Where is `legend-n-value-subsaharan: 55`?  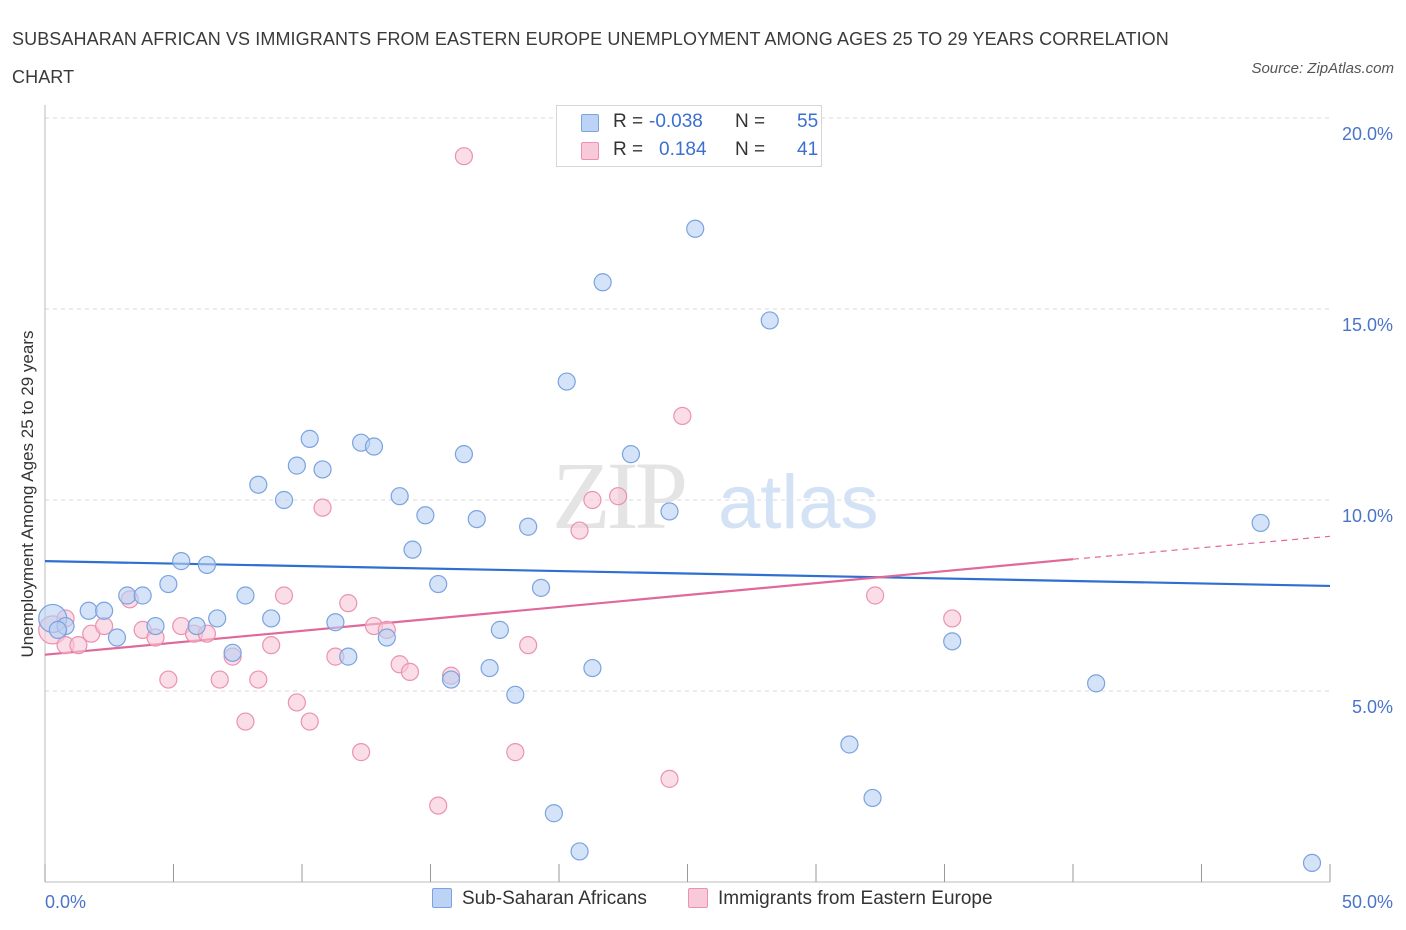
legend-n-value-subsaharan: 55 is located at coordinates (808, 121).